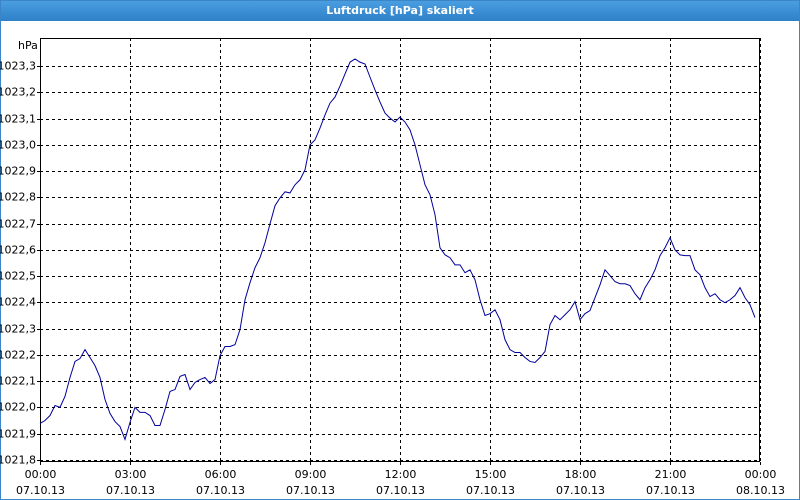  What do you see at coordinates (18, 197) in the screenshot?
I see `y-tick-label: 1022,8` at bounding box center [18, 197].